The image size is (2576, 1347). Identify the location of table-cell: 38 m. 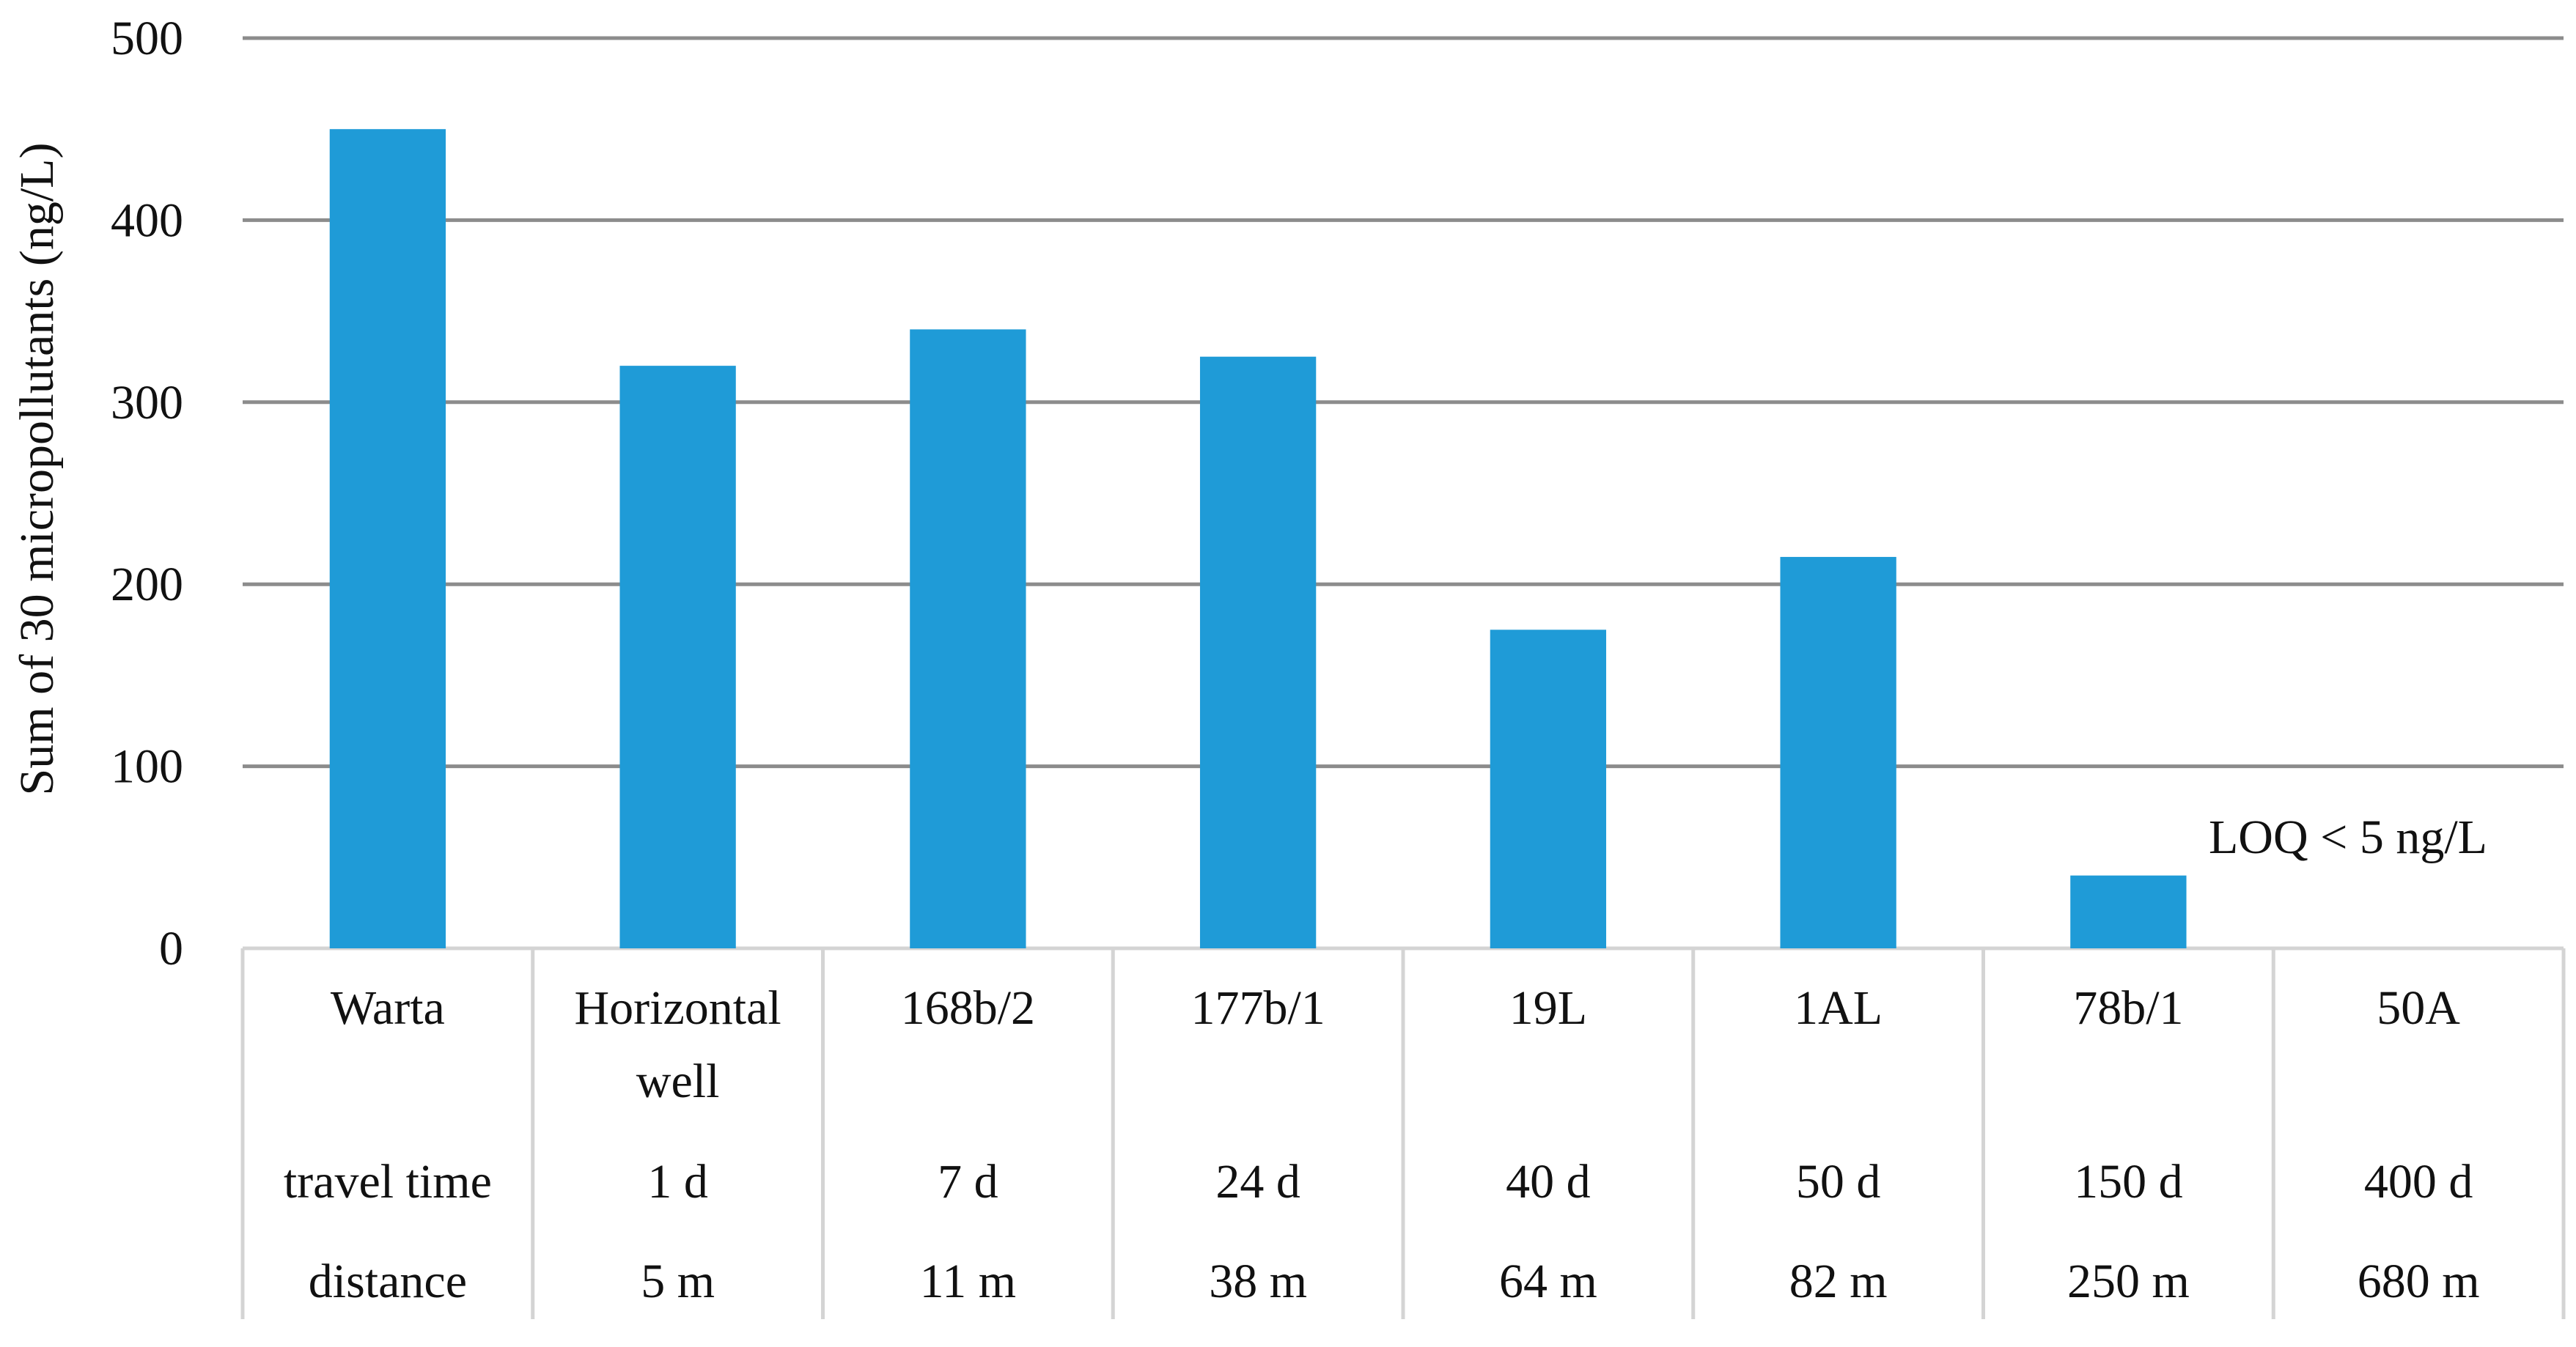
(1258, 1281).